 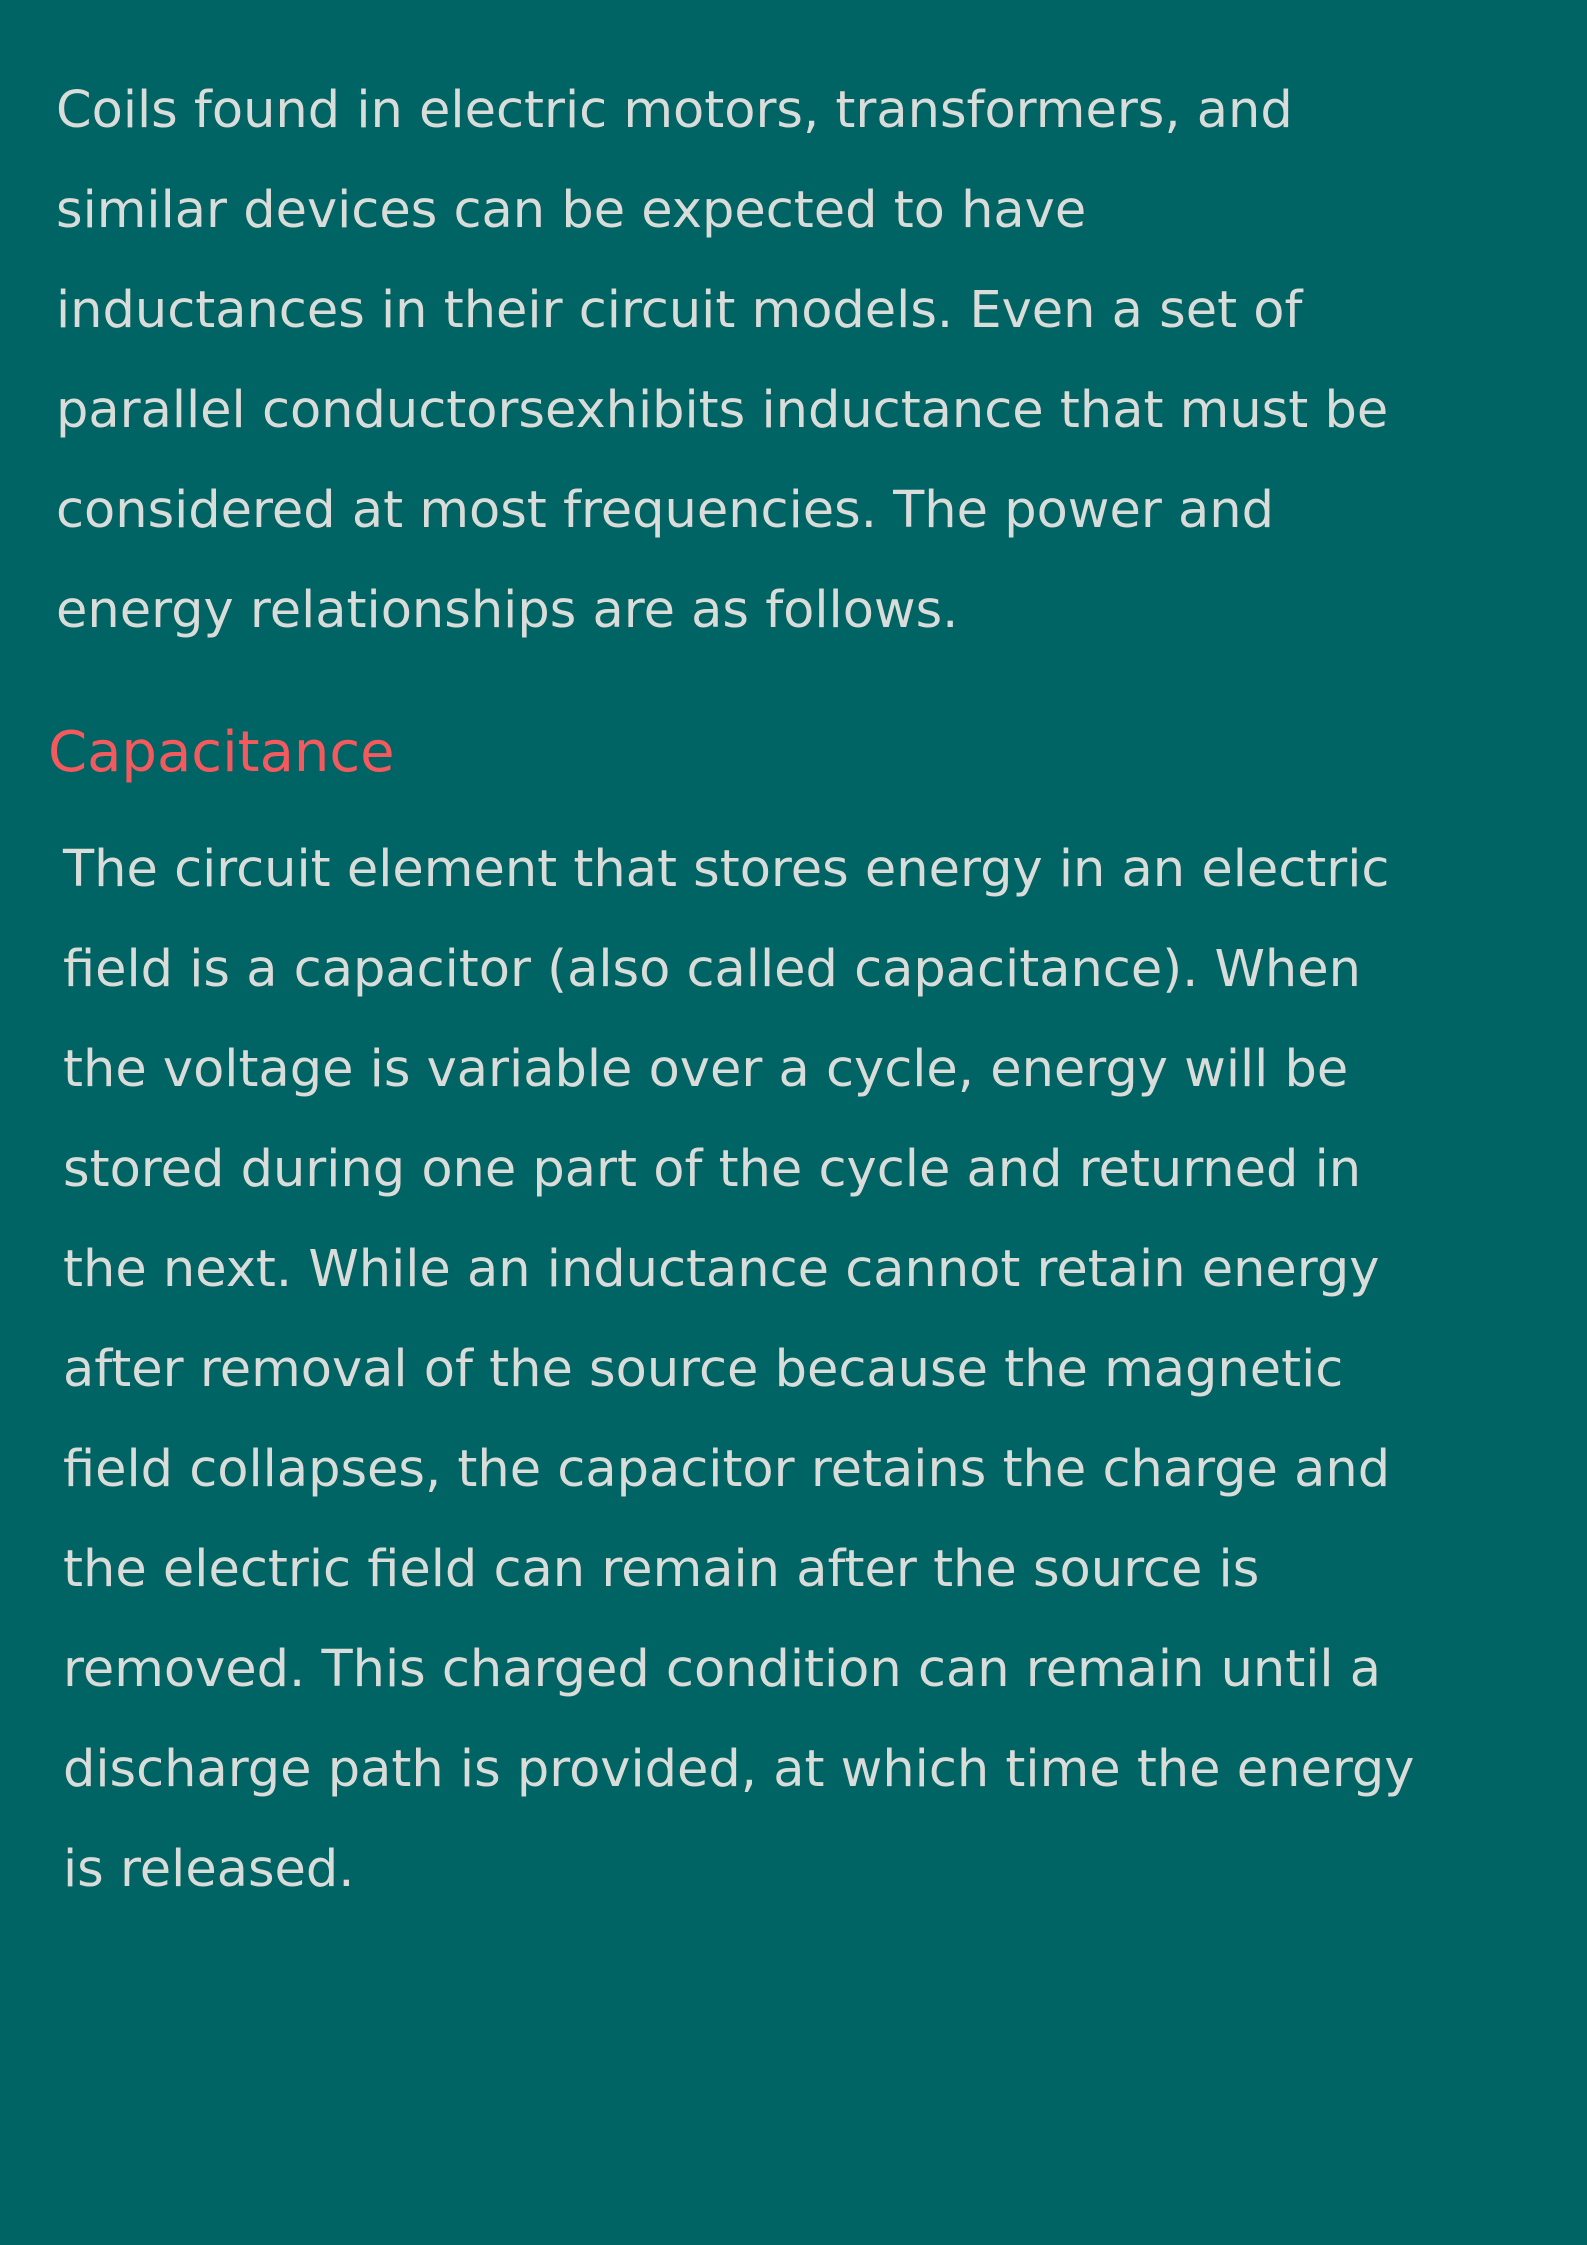 I want to click on intro-line: energy relationships are as follows., so click(x=507, y=610).